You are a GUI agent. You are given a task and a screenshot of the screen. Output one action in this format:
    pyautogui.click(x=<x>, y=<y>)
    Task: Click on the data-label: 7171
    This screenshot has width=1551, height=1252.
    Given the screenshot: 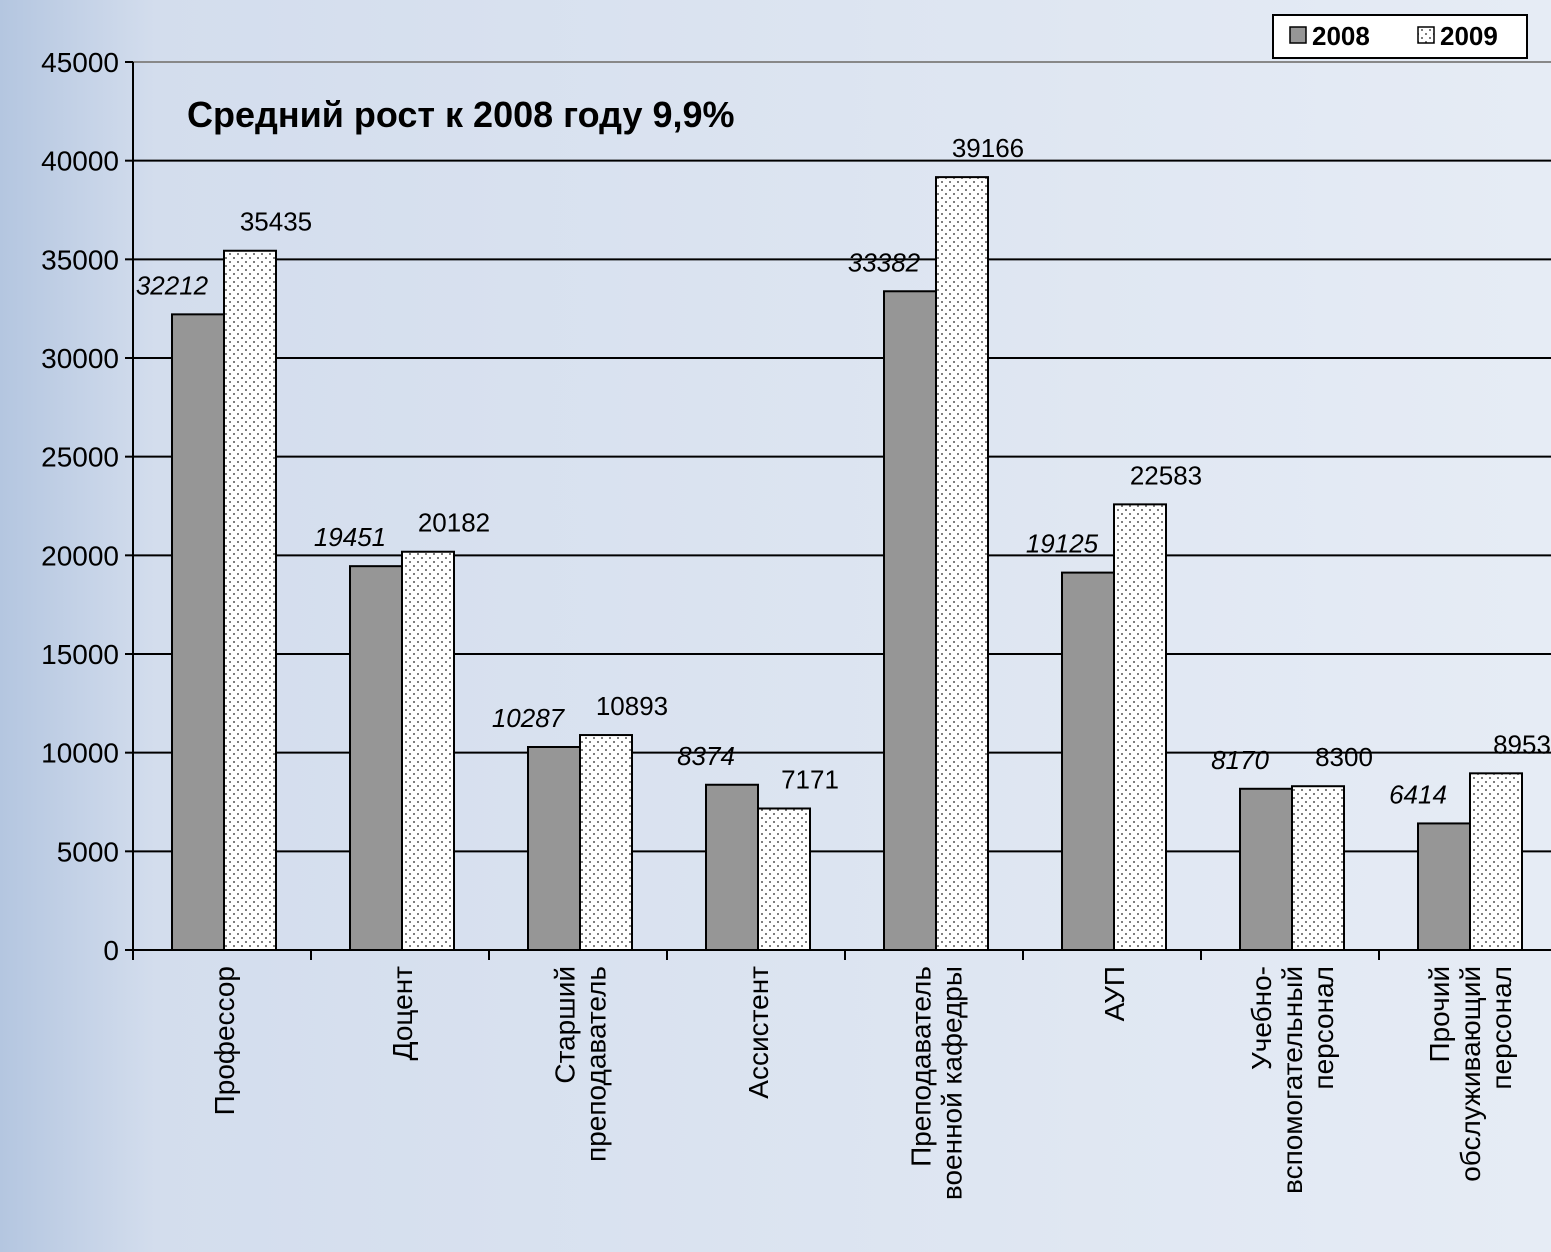 What is the action you would take?
    pyautogui.click(x=810, y=779)
    